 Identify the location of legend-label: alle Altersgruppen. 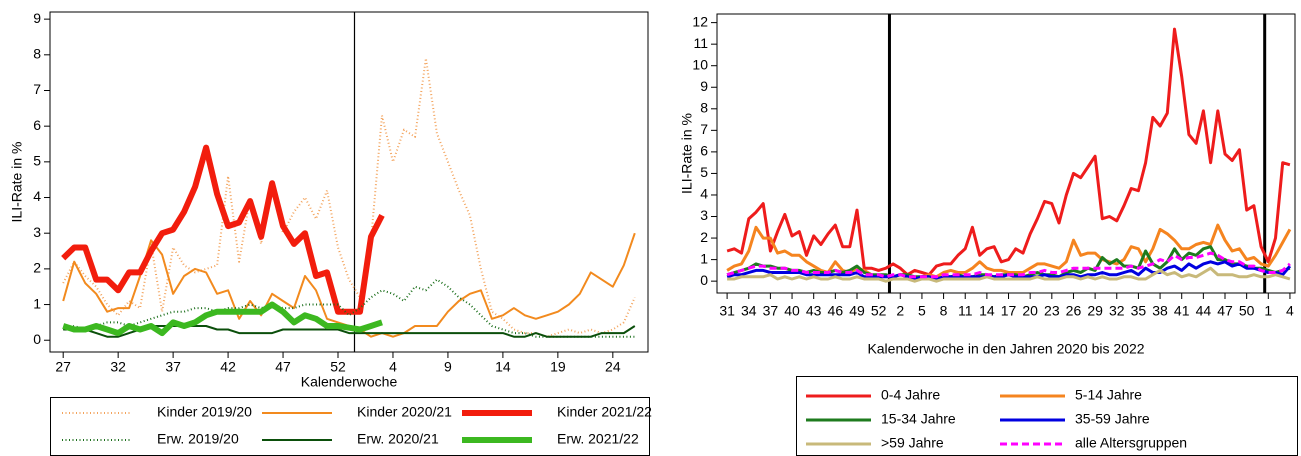
(1131, 443).